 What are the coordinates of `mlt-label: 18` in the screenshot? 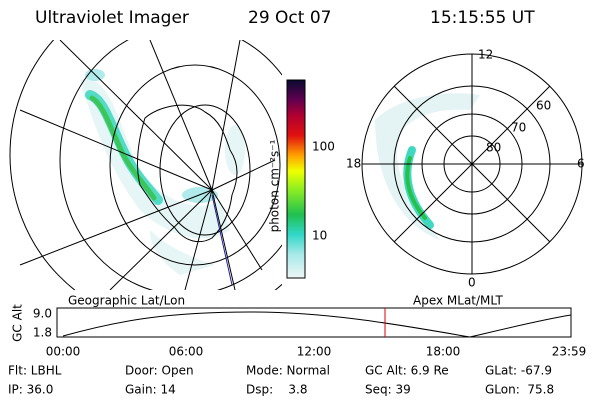 It's located at (353, 164).